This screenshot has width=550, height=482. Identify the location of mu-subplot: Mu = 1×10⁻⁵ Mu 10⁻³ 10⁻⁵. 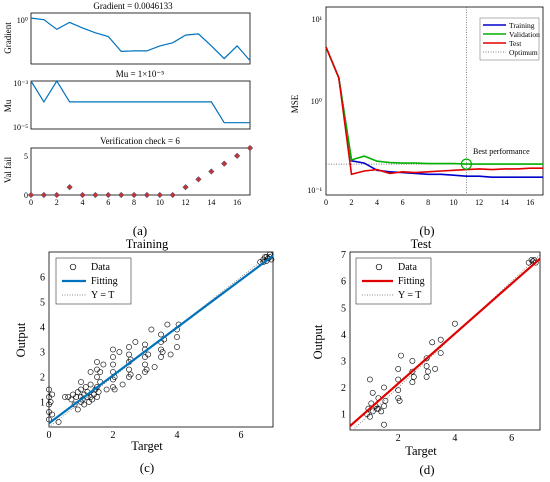
(127, 100).